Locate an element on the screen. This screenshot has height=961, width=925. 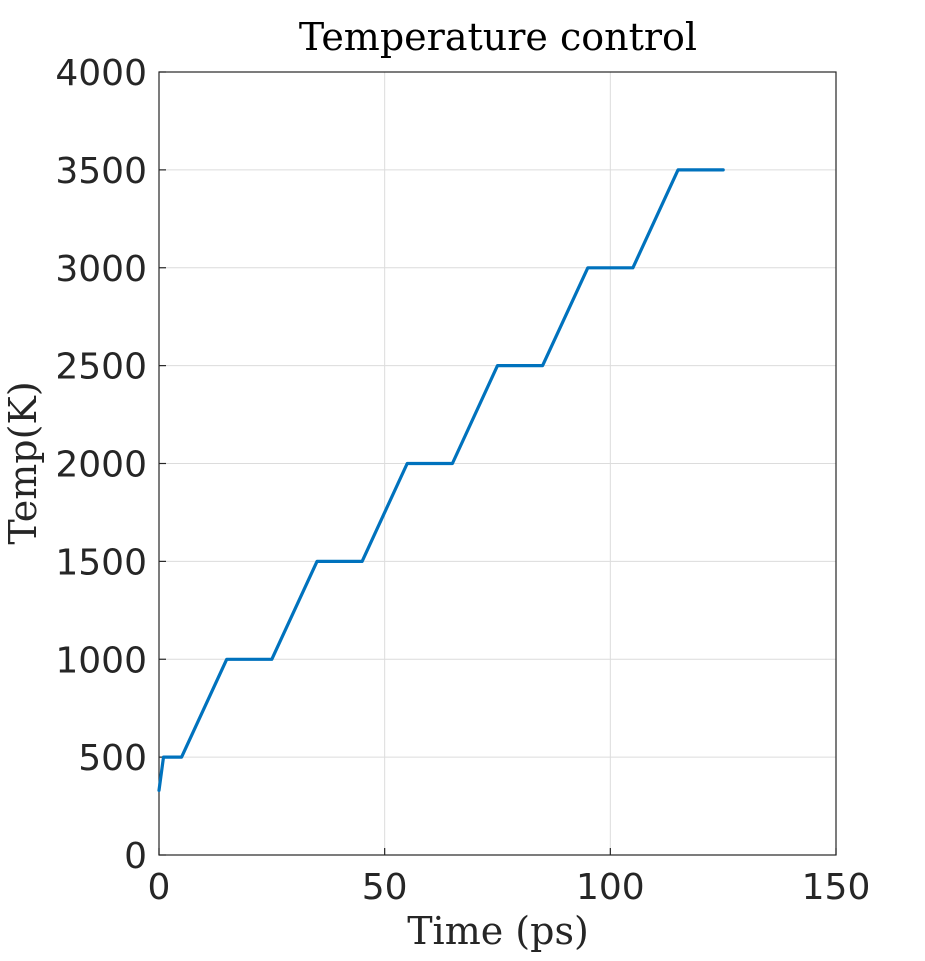
x-axis-label: Time (ps) is located at coordinates (498, 931).